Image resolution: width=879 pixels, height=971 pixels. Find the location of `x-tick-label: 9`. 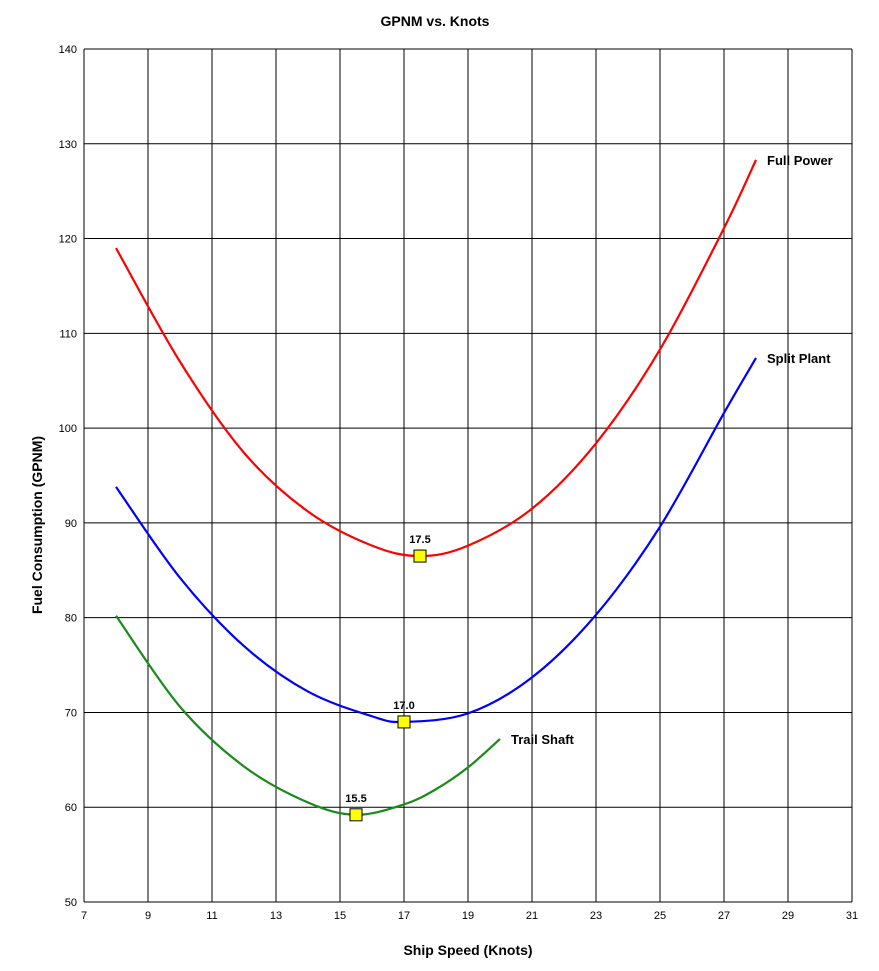

x-tick-label: 9 is located at coordinates (148, 916).